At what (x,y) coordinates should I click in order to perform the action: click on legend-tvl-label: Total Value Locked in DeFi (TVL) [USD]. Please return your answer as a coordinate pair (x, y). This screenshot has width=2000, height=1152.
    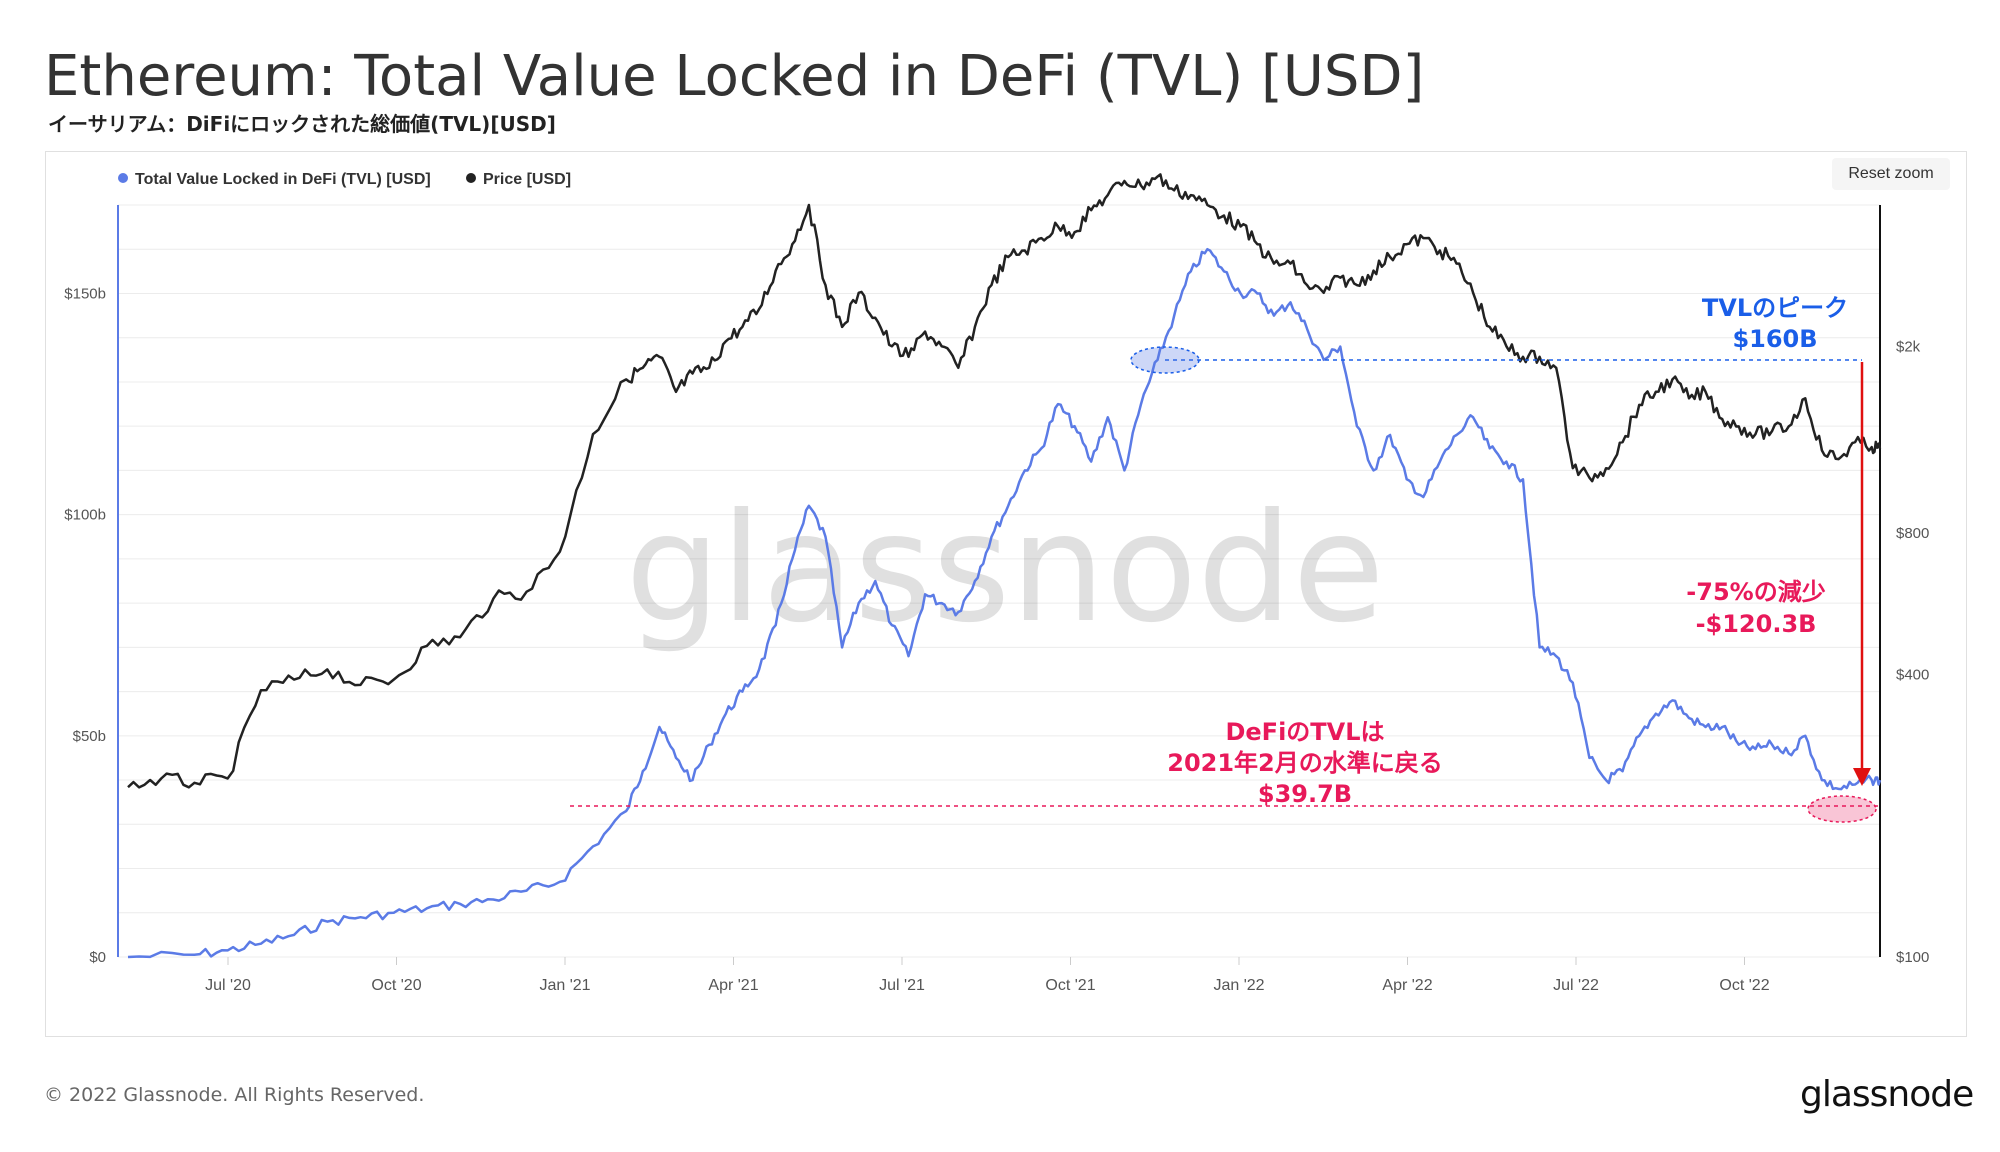
    Looking at the image, I should click on (283, 179).